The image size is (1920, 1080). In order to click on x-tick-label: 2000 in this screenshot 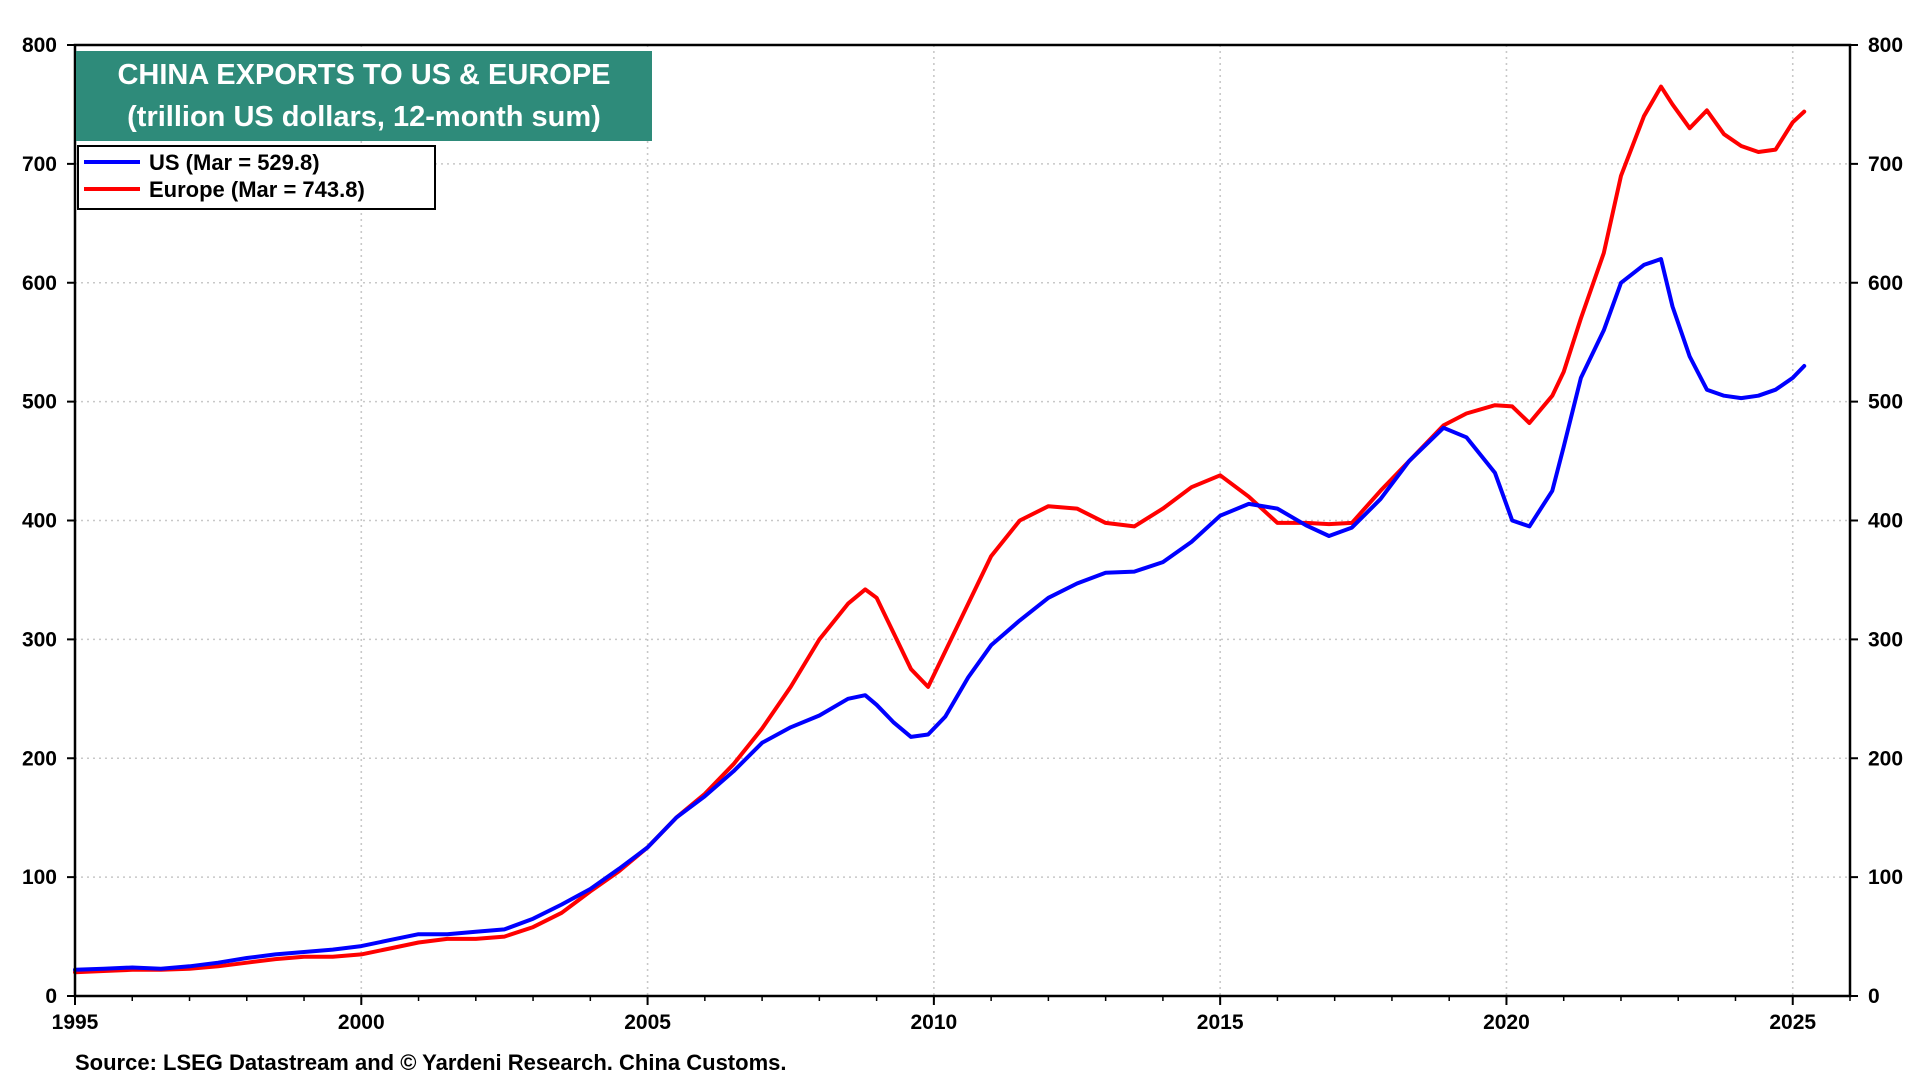, I will do `click(361, 1022)`.